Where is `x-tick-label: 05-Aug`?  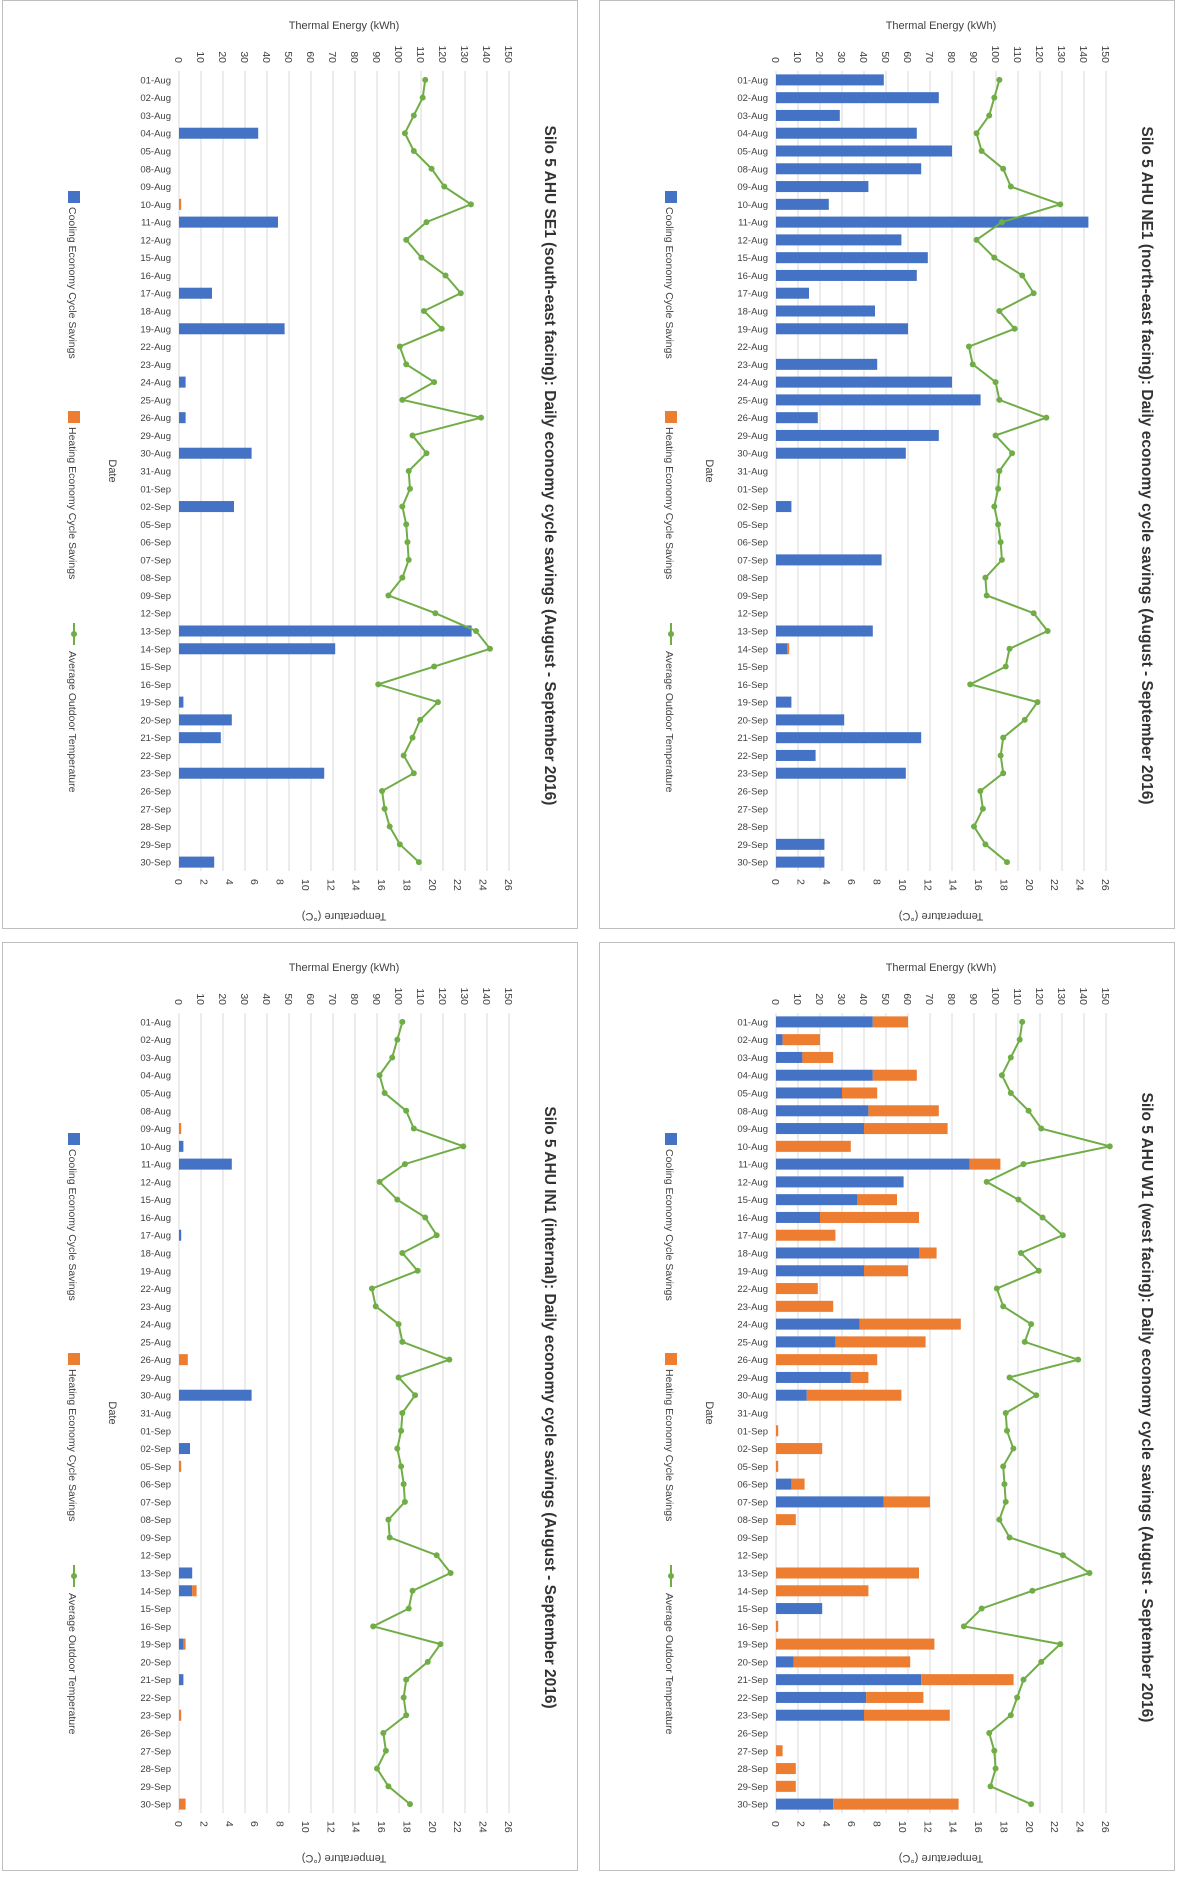 x-tick-label: 05-Aug is located at coordinates (752, 1094).